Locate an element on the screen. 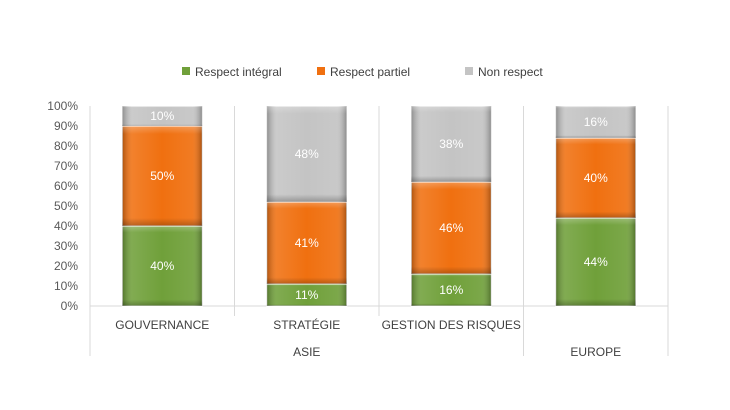  data-label-gestion-des-risques-non-respect: 38% is located at coordinates (451, 144).